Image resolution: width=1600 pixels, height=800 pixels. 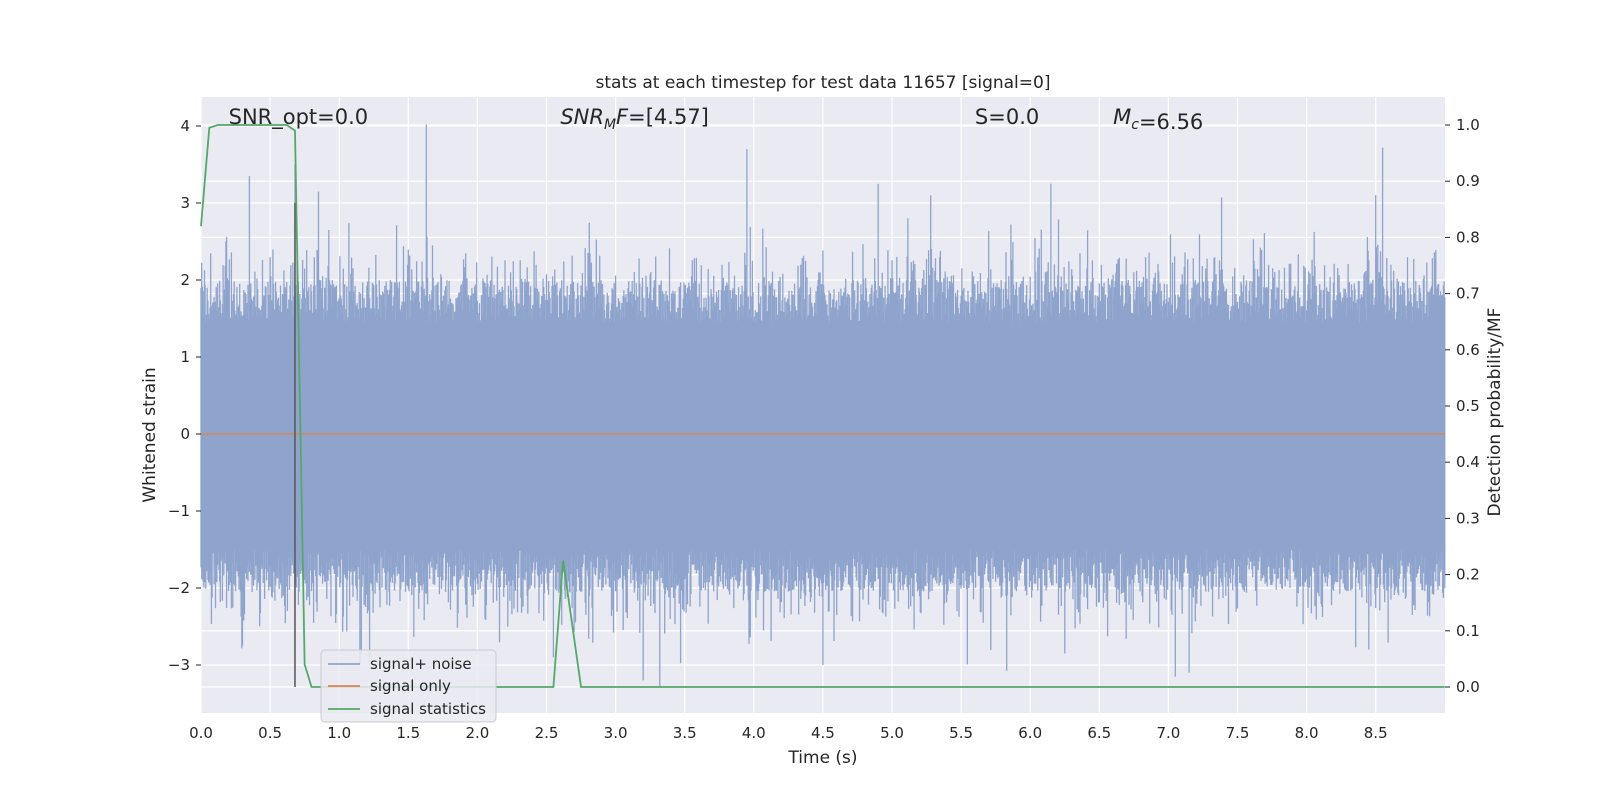 What do you see at coordinates (961, 733) in the screenshot?
I see `x-tick-label: 5.5` at bounding box center [961, 733].